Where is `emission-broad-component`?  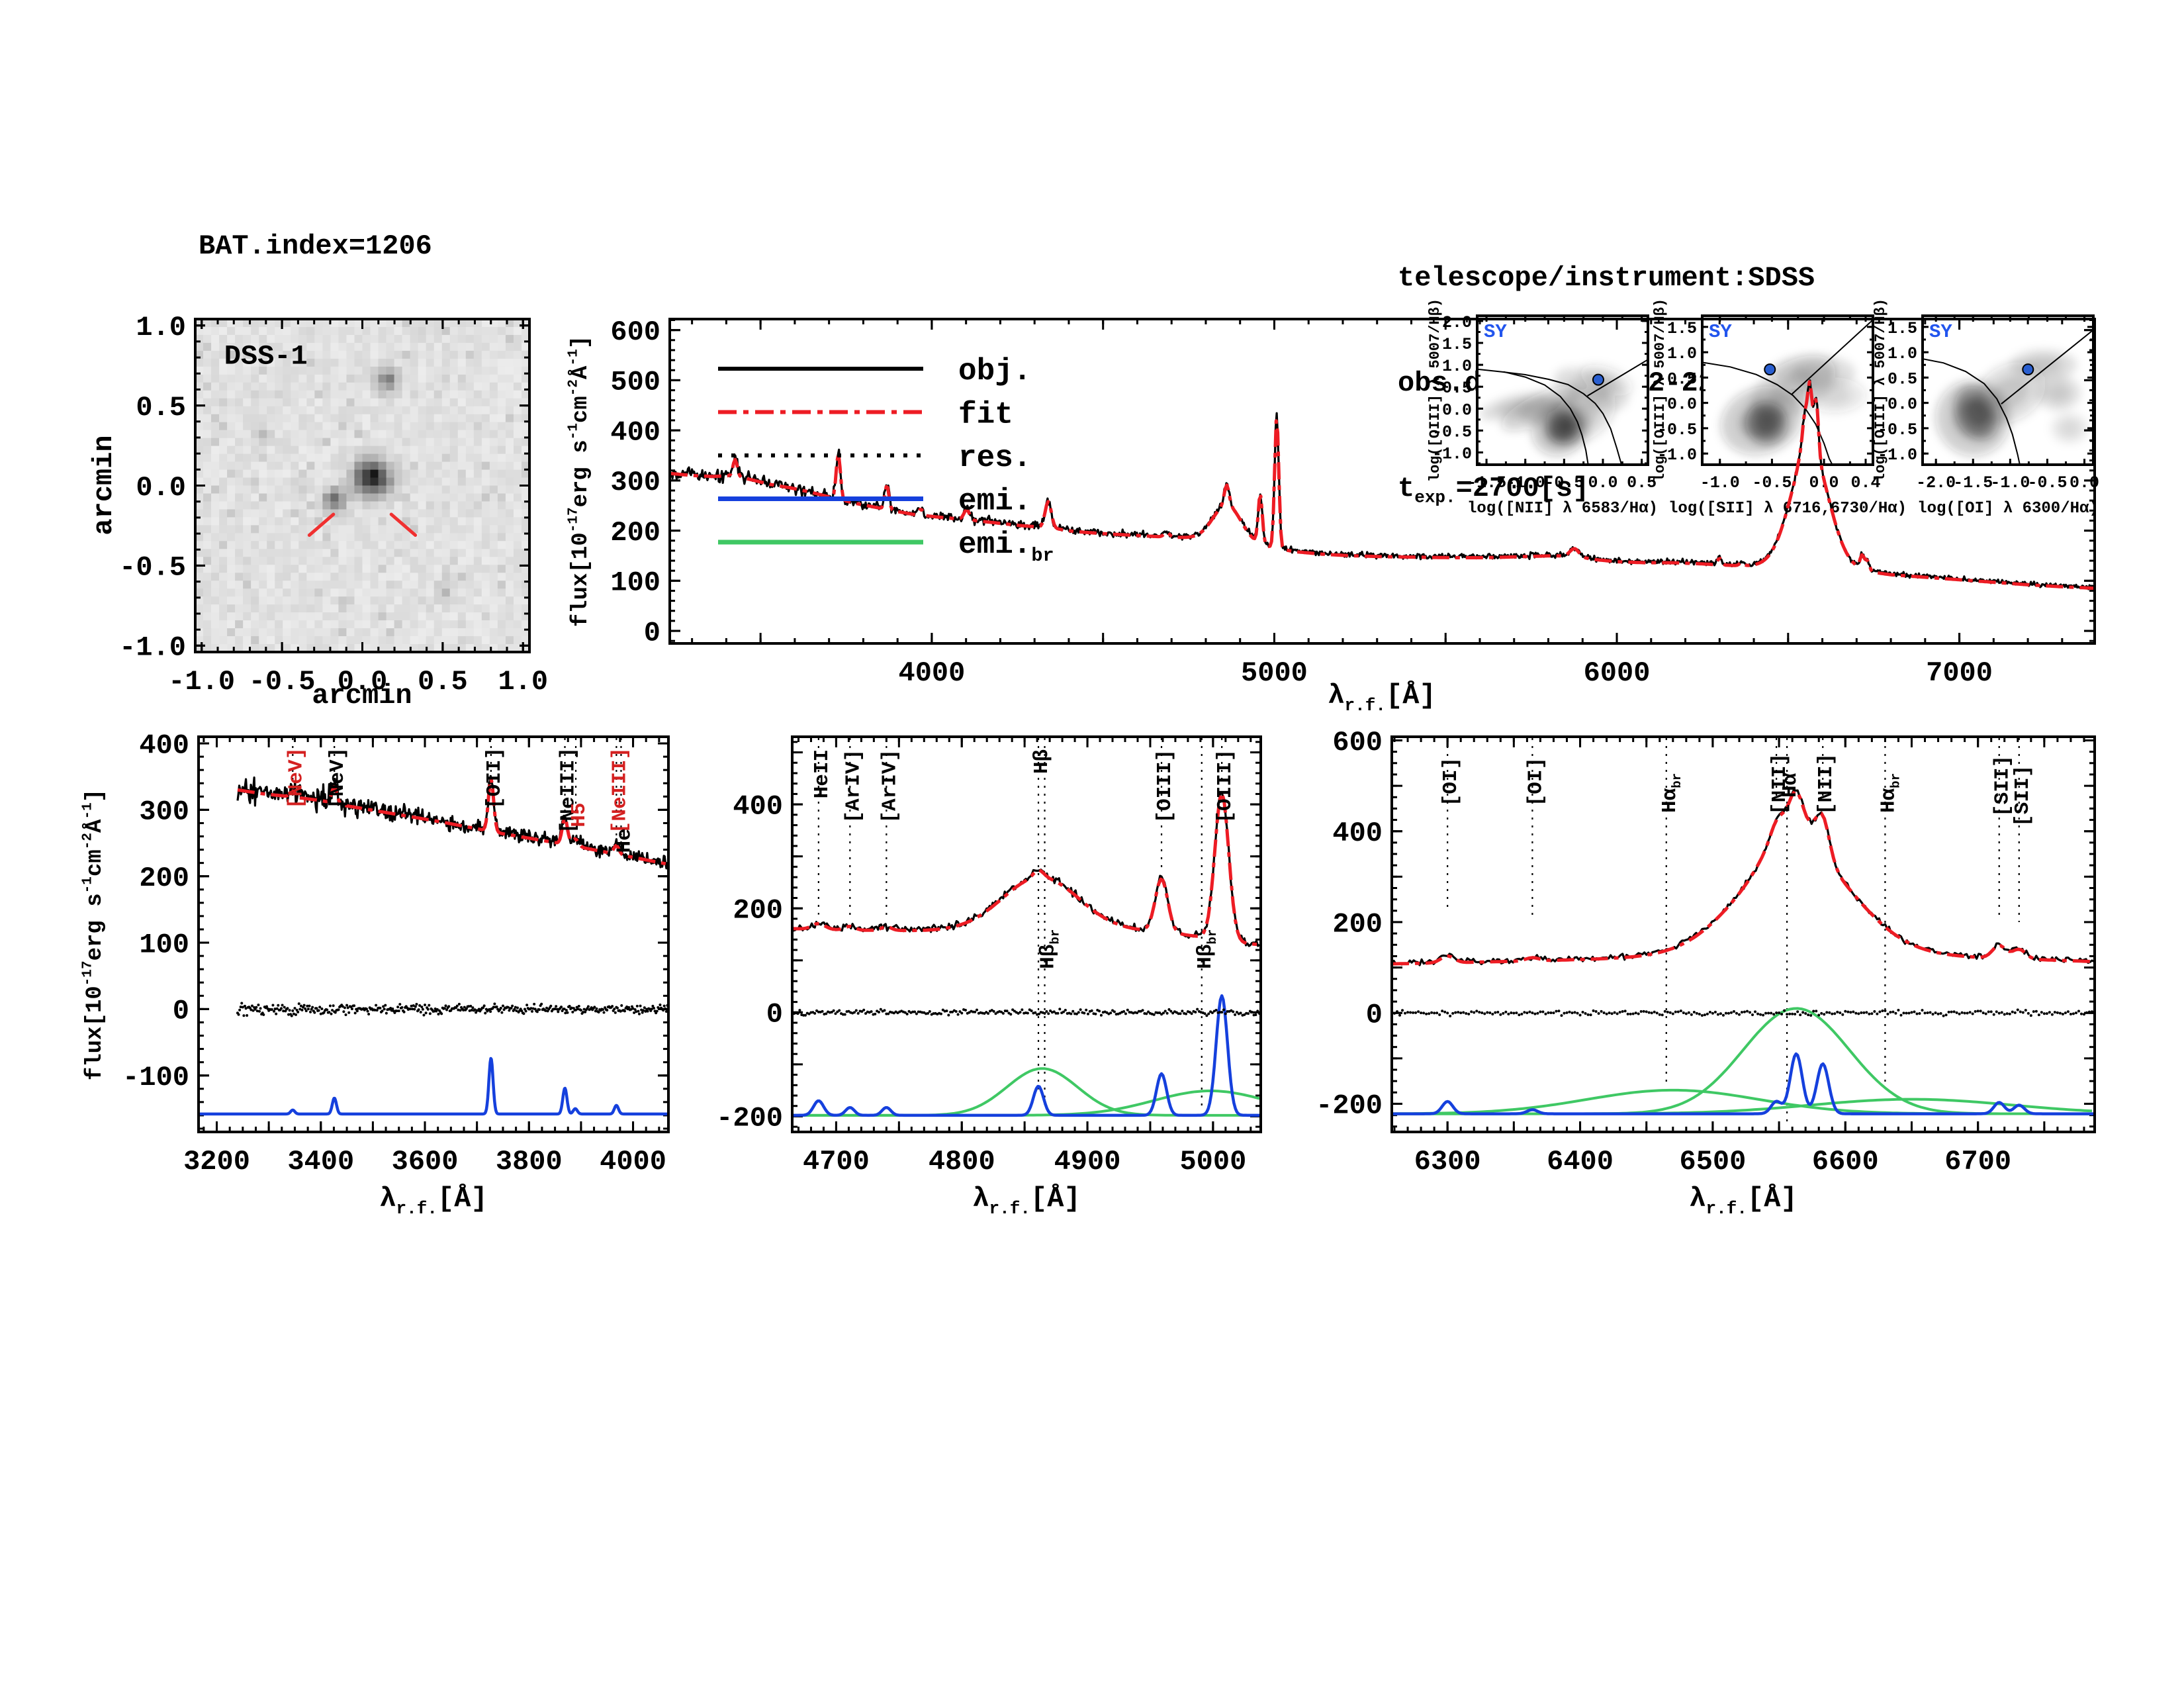
emission-broad-component is located at coordinates (1742, 1061).